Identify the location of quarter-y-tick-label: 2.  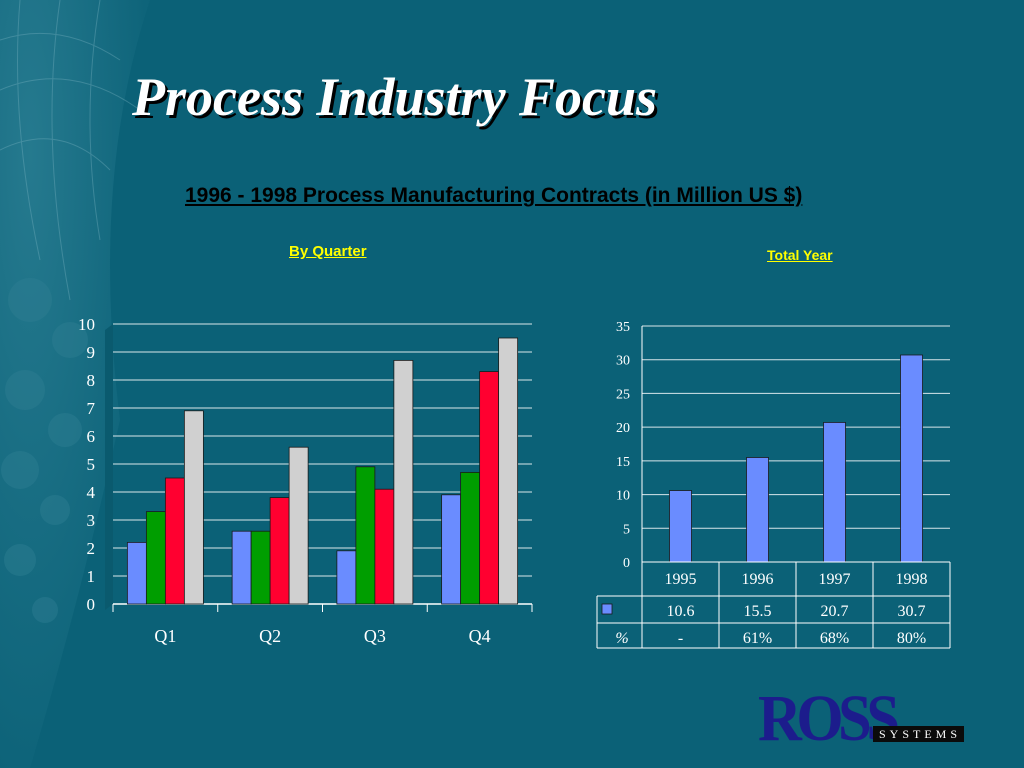
(91, 548).